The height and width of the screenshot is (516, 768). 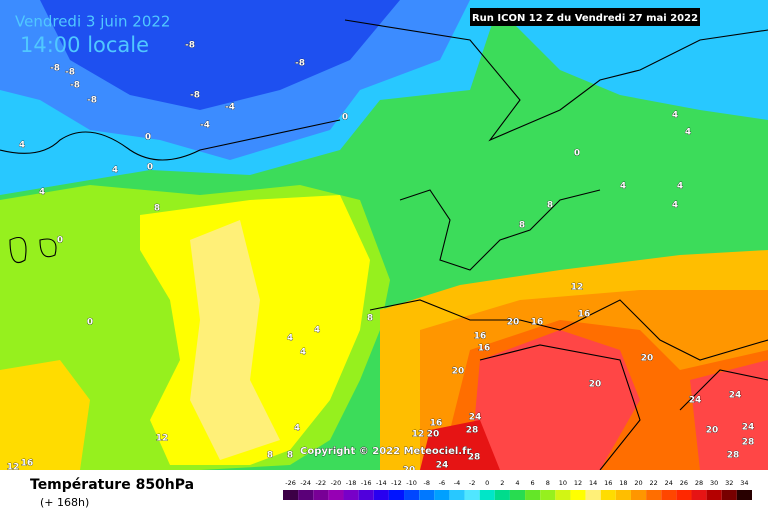 What do you see at coordinates (426, 483) in the screenshot?
I see `legend-label: -8` at bounding box center [426, 483].